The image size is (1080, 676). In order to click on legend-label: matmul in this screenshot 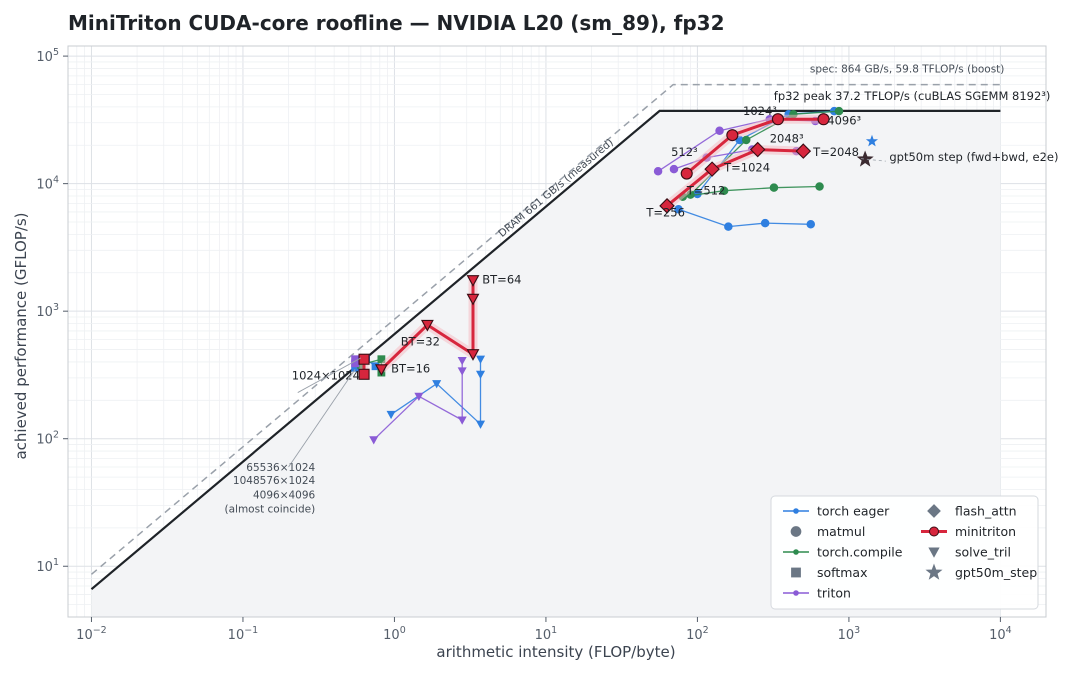, I will do `click(841, 531)`.